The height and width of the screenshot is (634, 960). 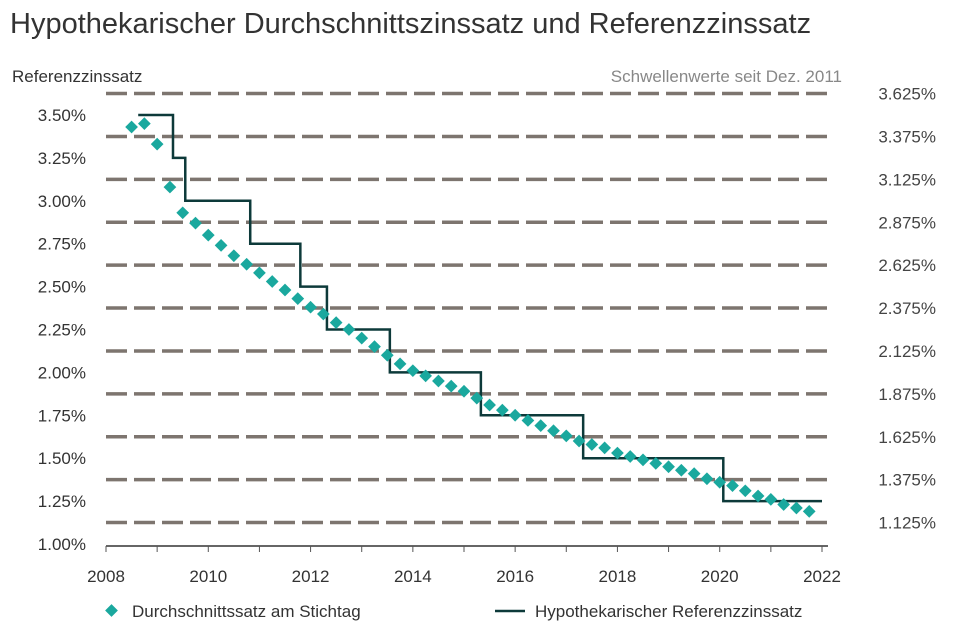 What do you see at coordinates (726, 76) in the screenshot?
I see `right-axis-title: Schwellenwerte seit Dez. 2011` at bounding box center [726, 76].